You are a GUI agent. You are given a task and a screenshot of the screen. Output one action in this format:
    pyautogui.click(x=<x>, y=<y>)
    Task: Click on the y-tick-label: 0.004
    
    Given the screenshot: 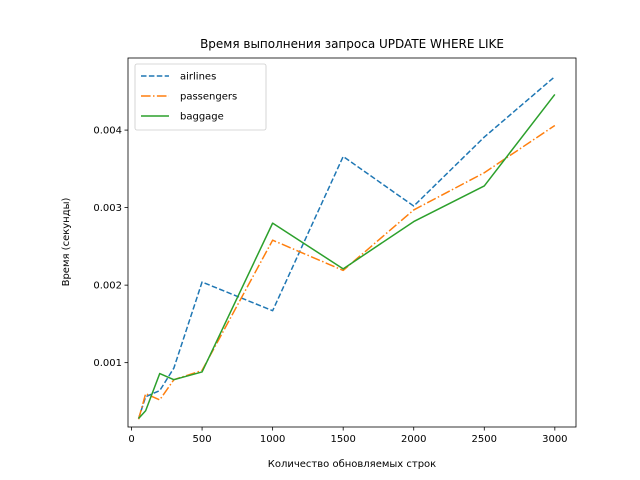 What is the action you would take?
    pyautogui.click(x=107, y=131)
    